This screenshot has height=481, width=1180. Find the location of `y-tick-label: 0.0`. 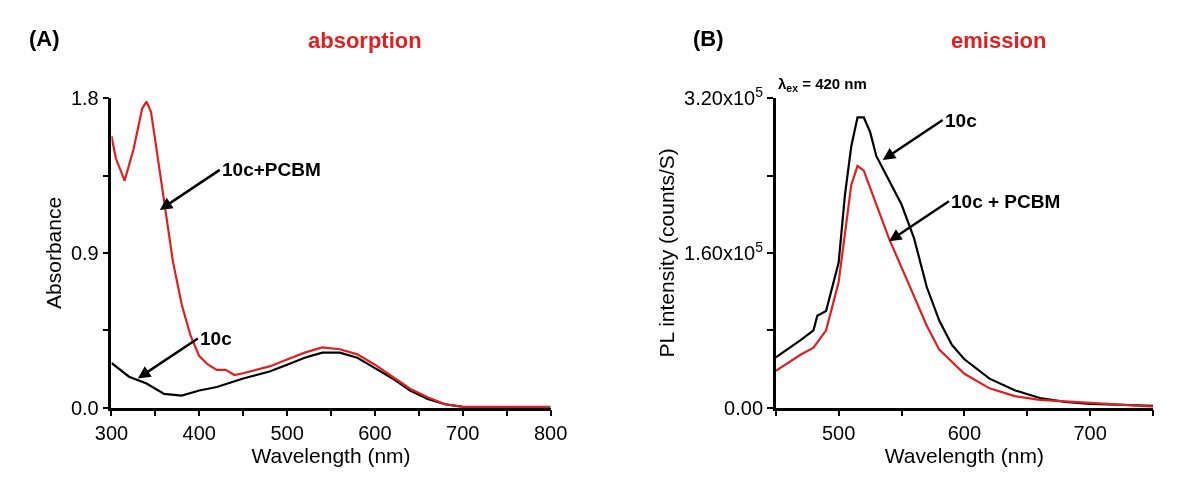

y-tick-label: 0.0 is located at coordinates (84, 407).